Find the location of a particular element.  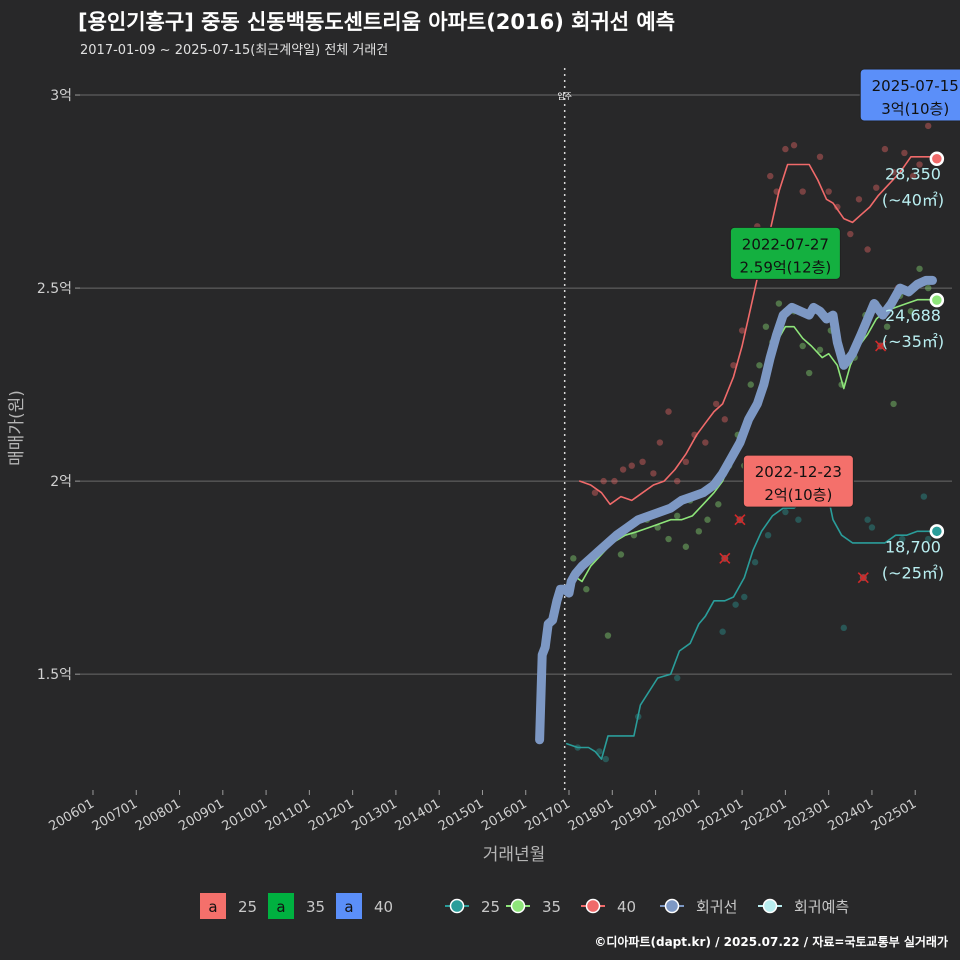

legend: a 25 a 35 a 40 25 35 40 회귀선 회귀예측 is located at coordinates (524, 906).